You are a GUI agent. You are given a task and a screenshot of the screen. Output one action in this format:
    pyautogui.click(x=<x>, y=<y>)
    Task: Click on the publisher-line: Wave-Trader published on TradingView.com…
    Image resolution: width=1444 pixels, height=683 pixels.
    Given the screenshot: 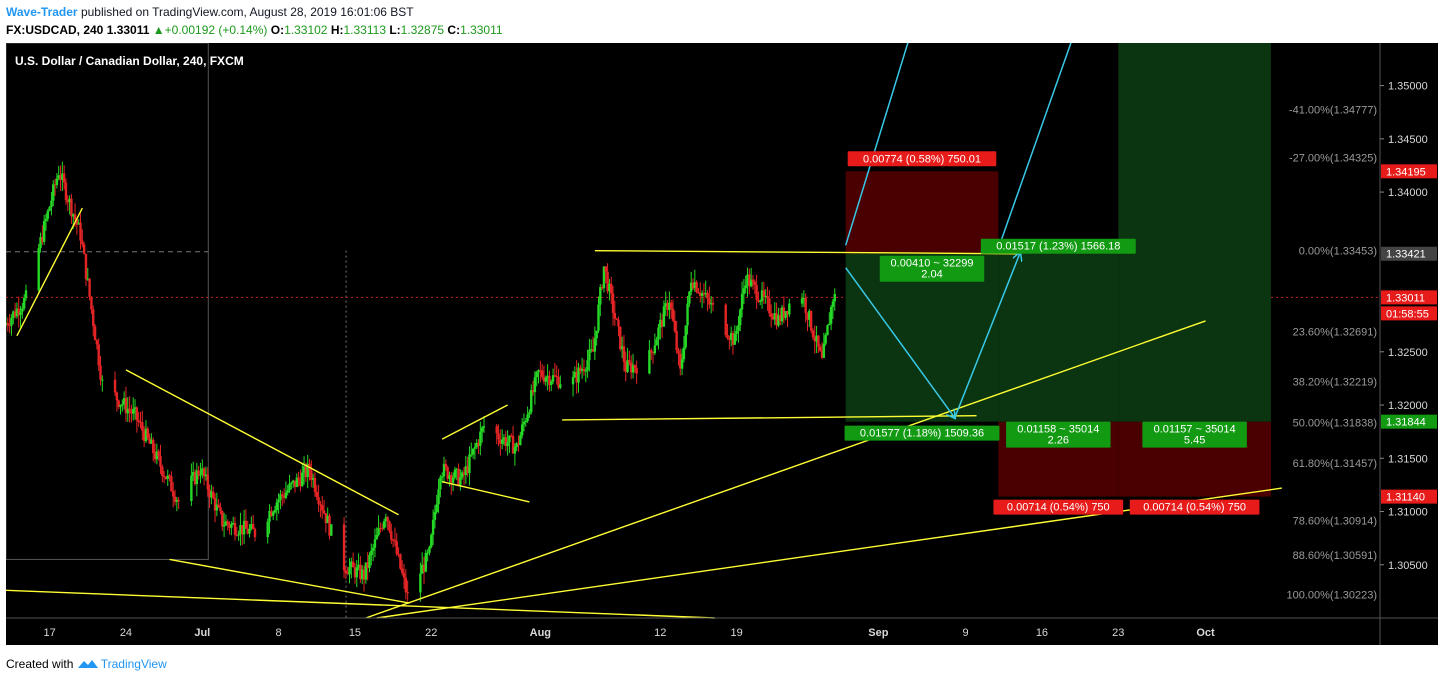 What is the action you would take?
    pyautogui.click(x=210, y=12)
    